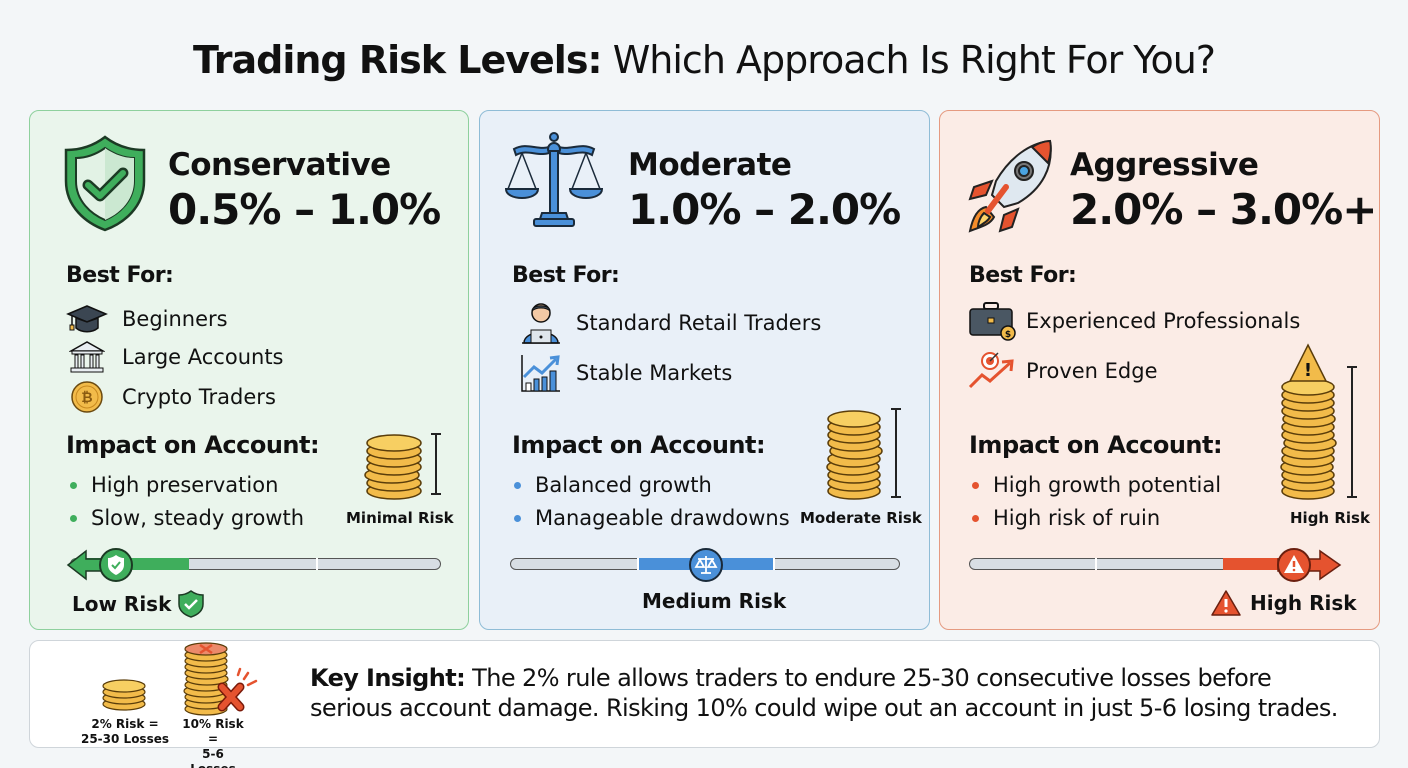  I want to click on stack-label: Minimal Risk, so click(400, 518).